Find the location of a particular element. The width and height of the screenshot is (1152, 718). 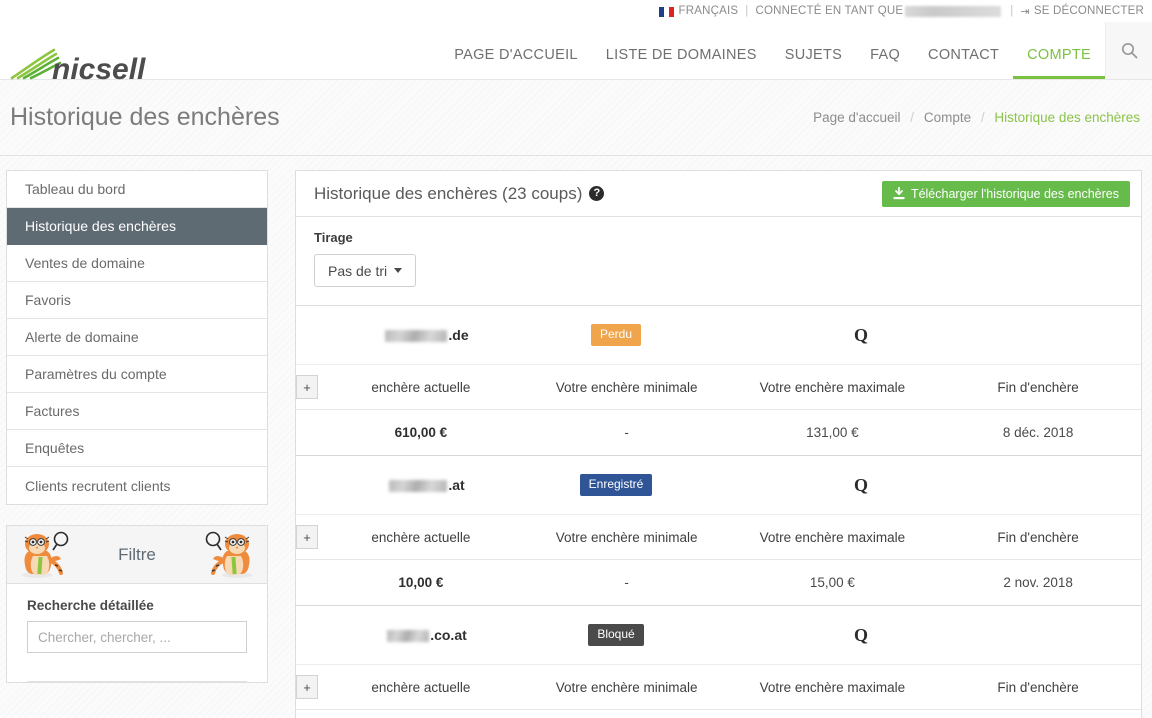

nicsell-logo: nicsell is located at coordinates (88, 67).